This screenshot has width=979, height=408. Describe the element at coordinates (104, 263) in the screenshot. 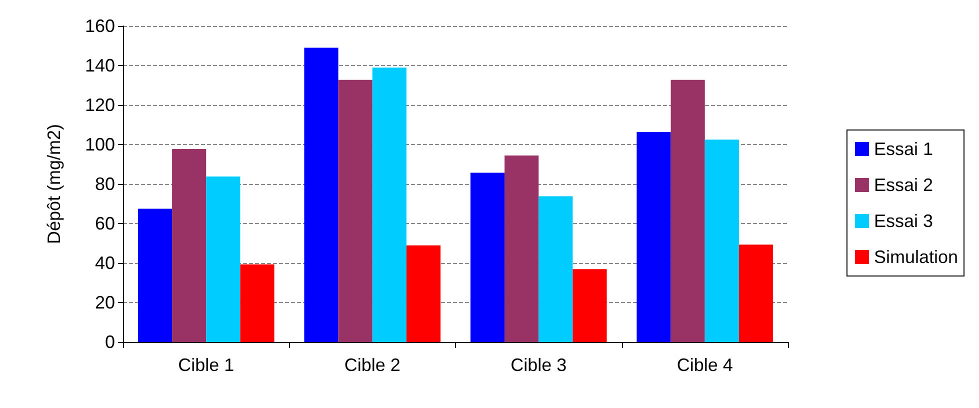

I see `y-tick-label: 40` at that location.